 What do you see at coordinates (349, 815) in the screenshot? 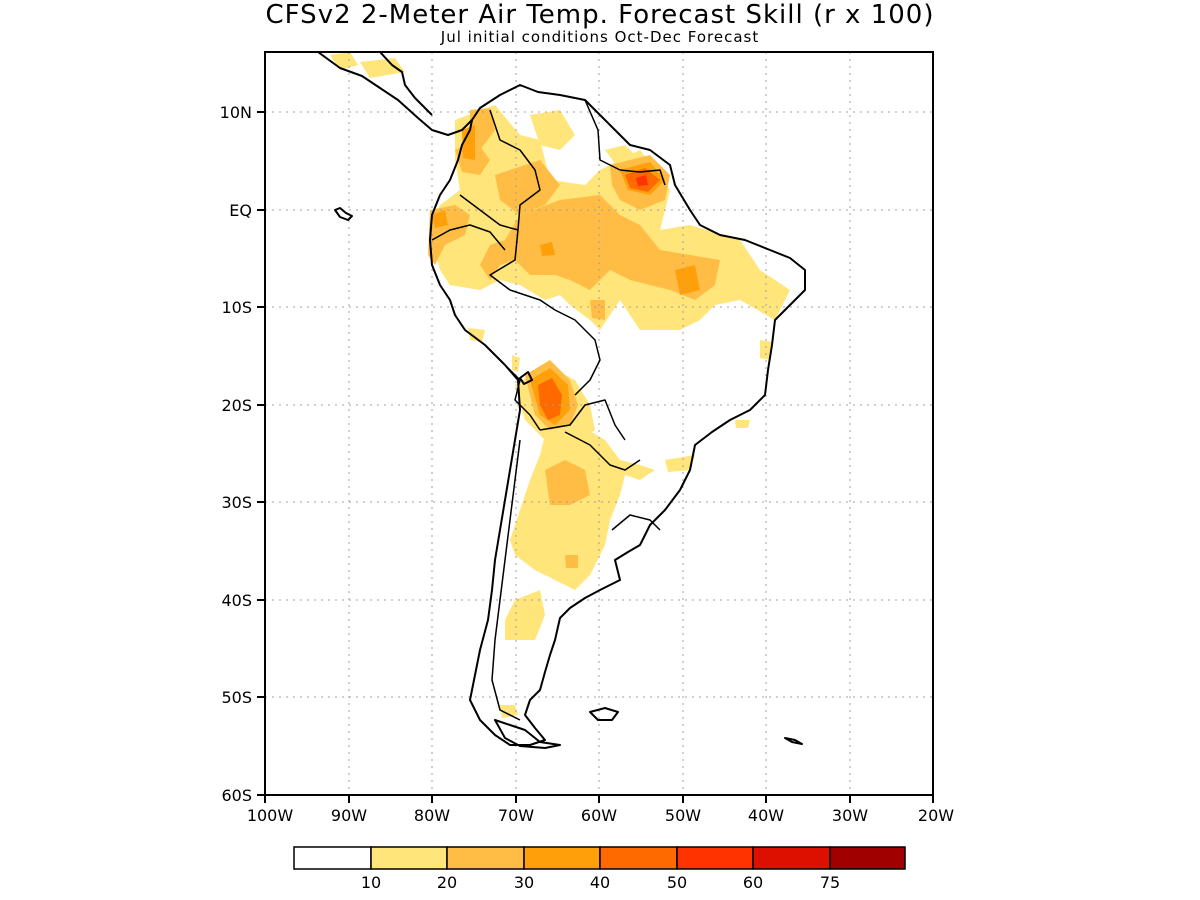
I see `lon-label: 90W` at bounding box center [349, 815].